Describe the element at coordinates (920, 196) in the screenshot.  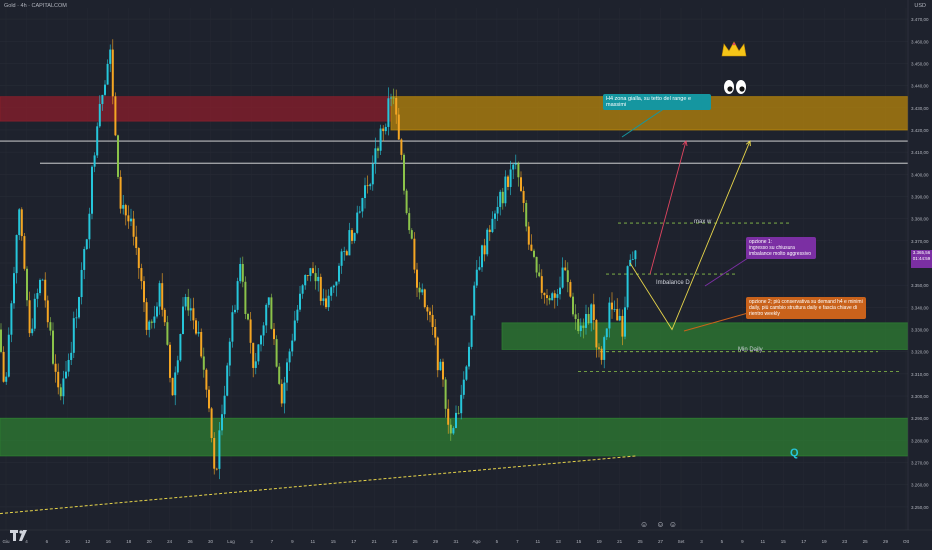
I see `price-tick-label: 3.390,00` at that location.